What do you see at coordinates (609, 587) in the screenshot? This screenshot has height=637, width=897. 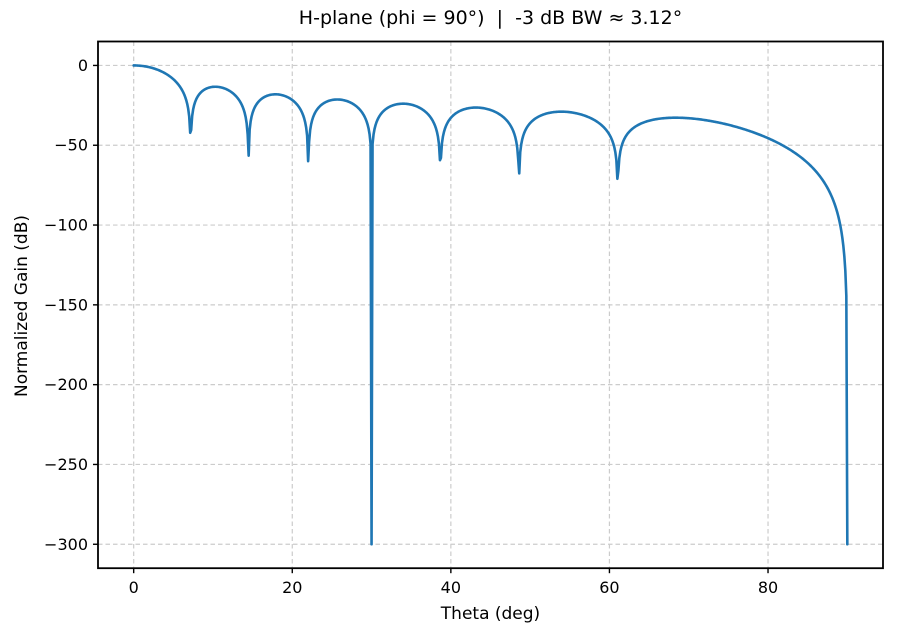 I see `x-tick-label: 60` at bounding box center [609, 587].